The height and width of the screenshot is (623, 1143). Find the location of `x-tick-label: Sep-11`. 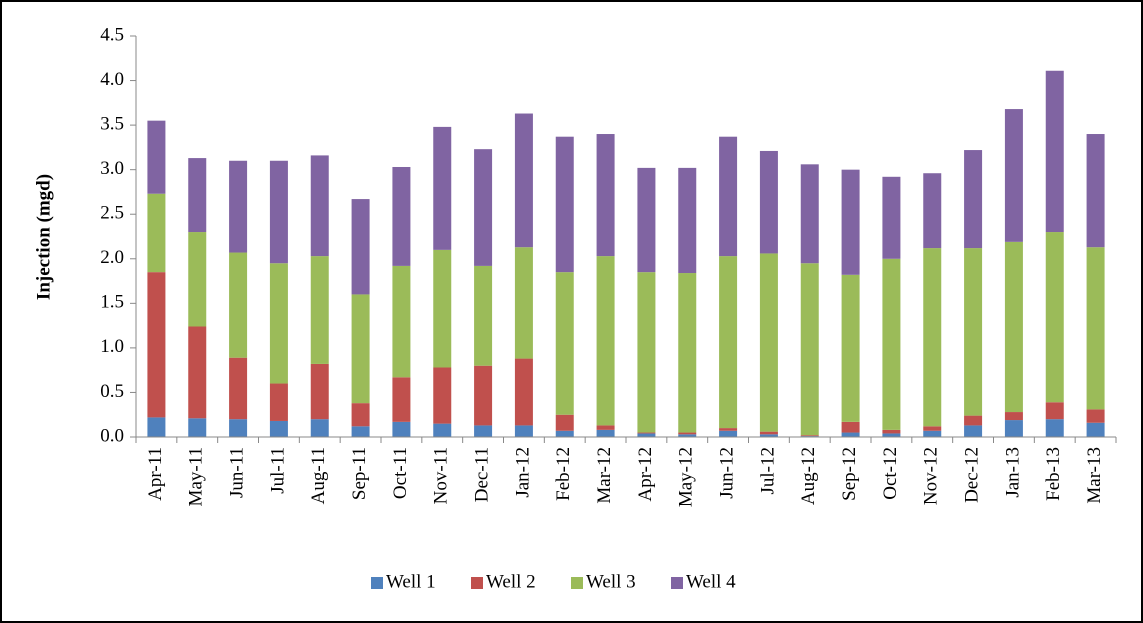

x-tick-label: Sep-11 is located at coordinates (359, 473).